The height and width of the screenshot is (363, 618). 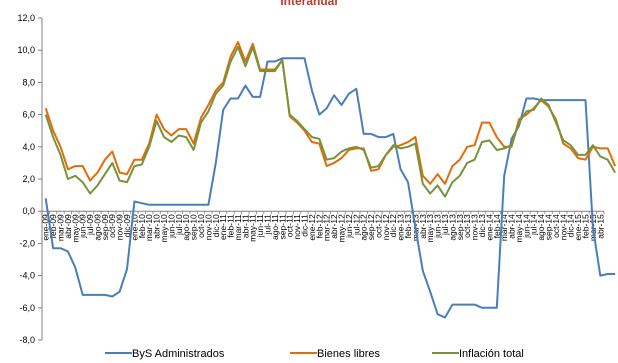 I want to click on x-tick-label: may-11, so click(x=253, y=228).